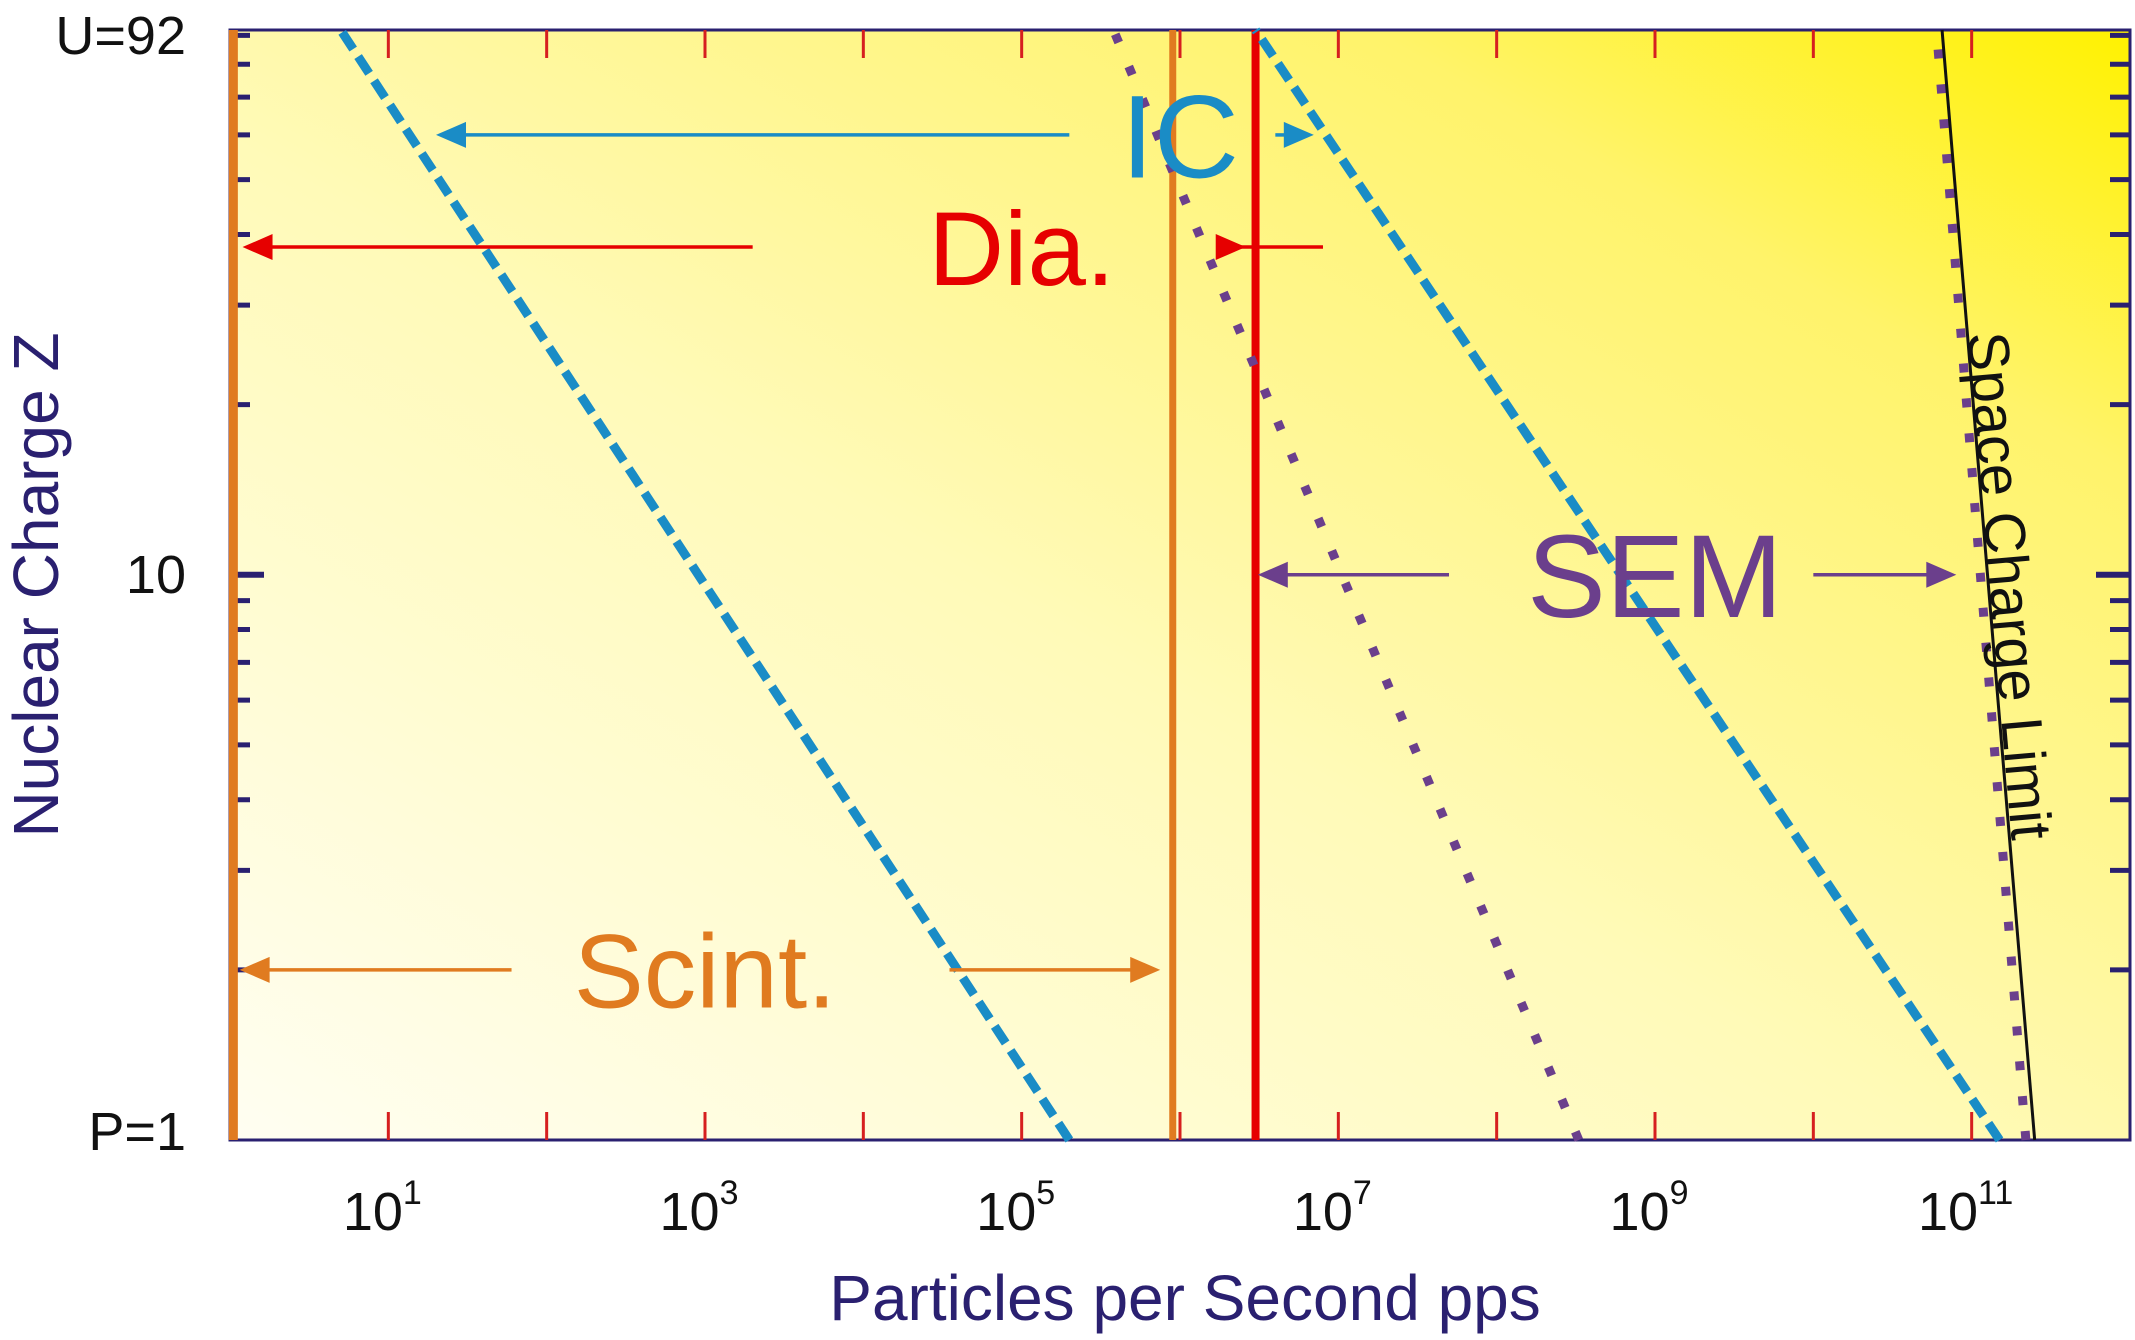  What do you see at coordinates (1941, 574) in the screenshot?
I see `arrowhead-right-sem` at bounding box center [1941, 574].